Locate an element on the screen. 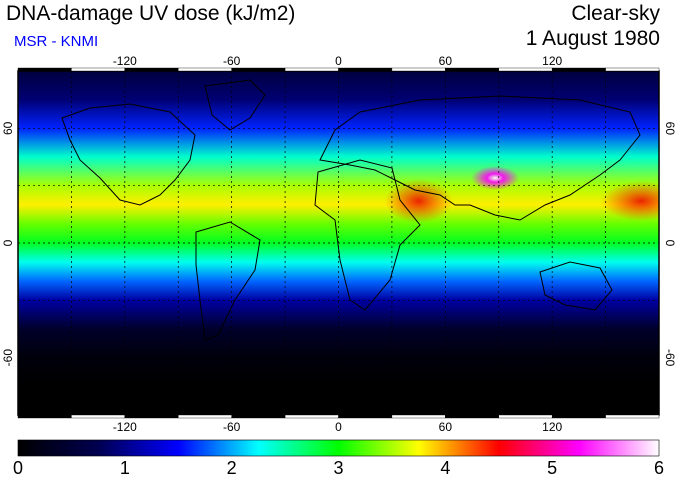 The height and width of the screenshot is (480, 678). eurasia-coast is located at coordinates (480, 158).